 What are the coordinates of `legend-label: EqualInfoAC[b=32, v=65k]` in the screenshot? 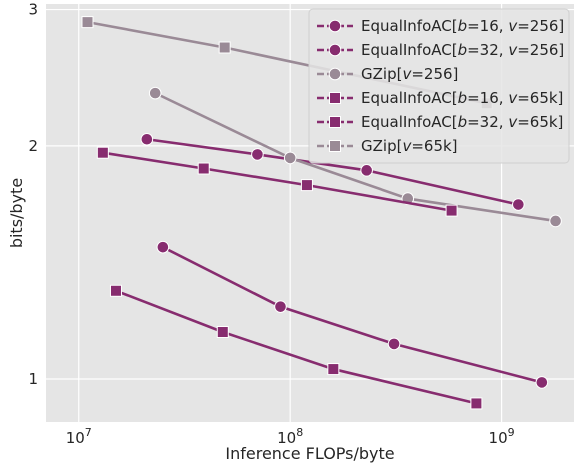 It's located at (462, 122).